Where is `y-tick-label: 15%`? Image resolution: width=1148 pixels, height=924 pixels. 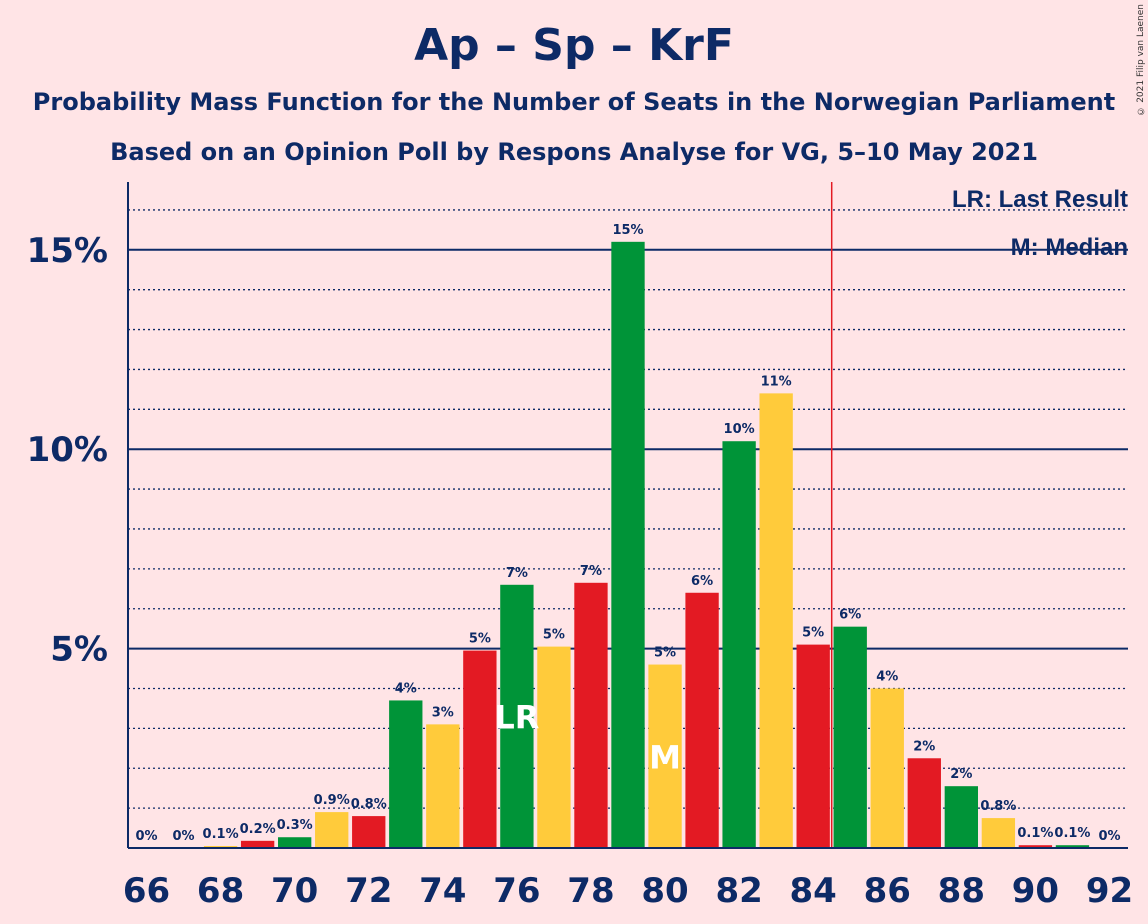 y-tick-label: 15% is located at coordinates (67, 251).